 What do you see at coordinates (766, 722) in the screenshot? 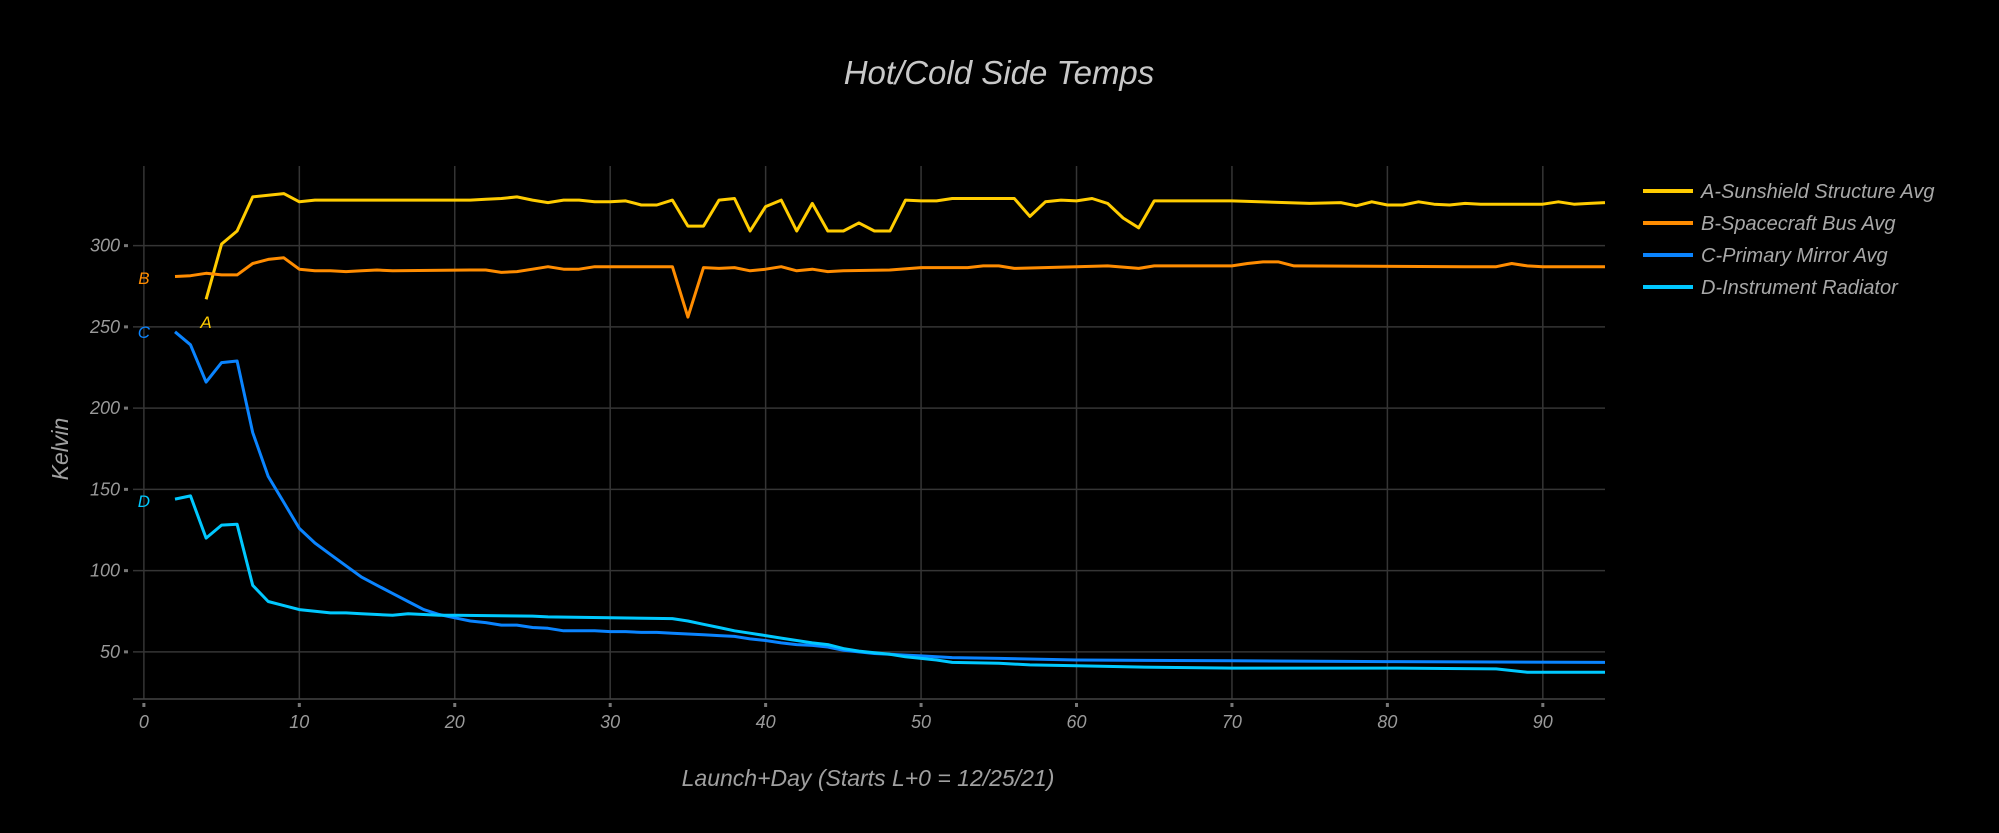
I see `x-tick-label: 40` at bounding box center [766, 722].